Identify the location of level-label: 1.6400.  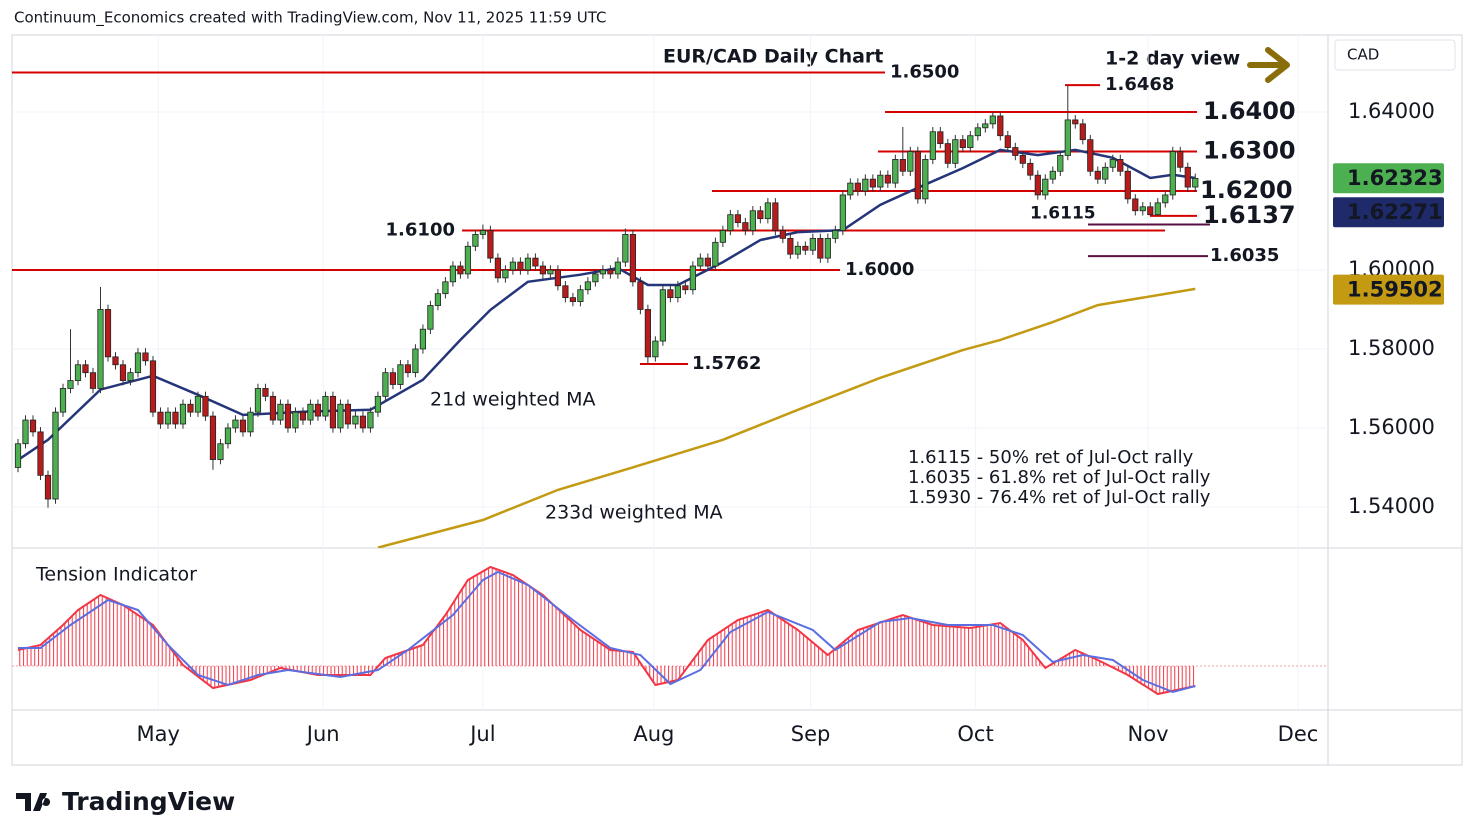
(1249, 111).